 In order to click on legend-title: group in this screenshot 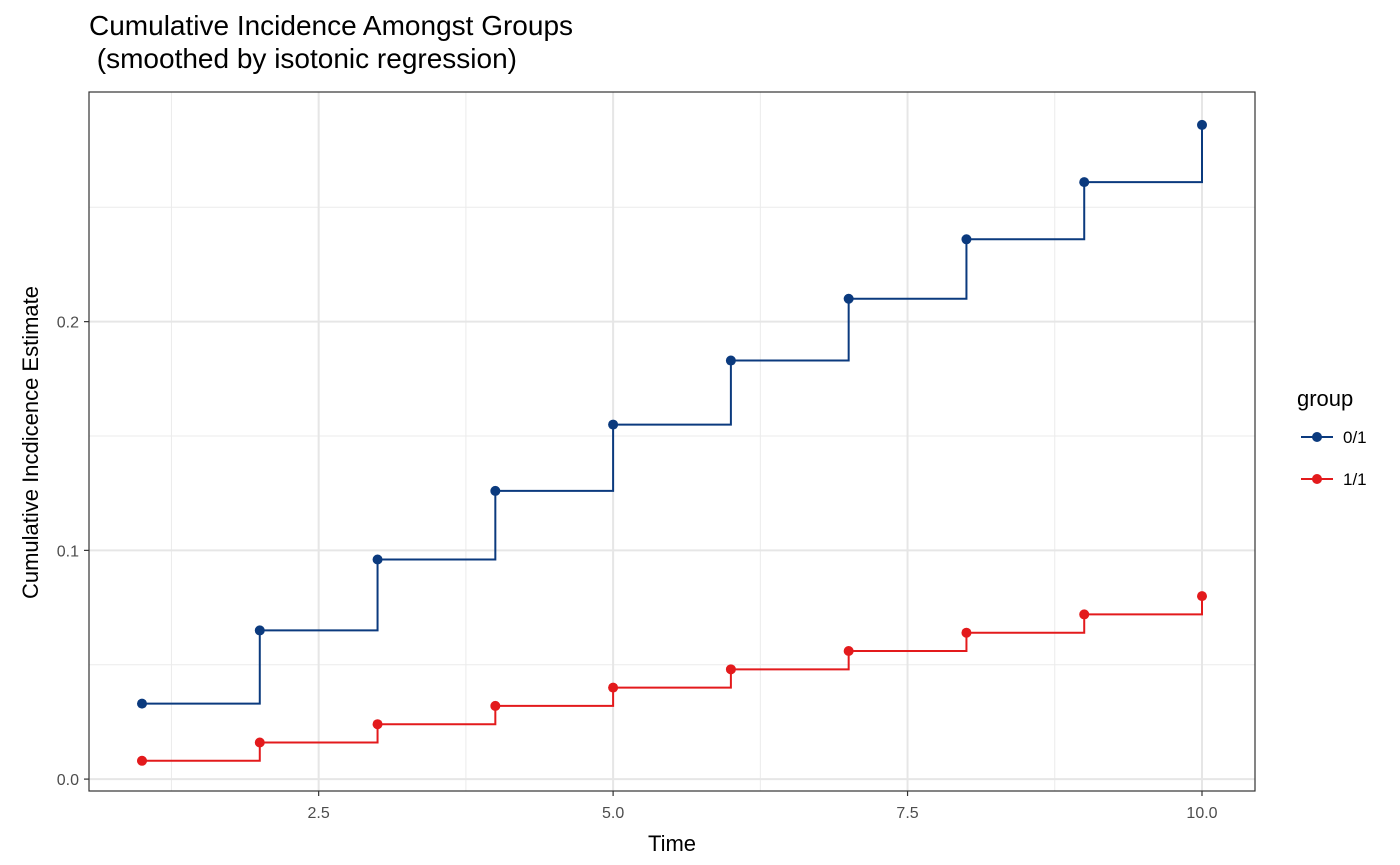, I will do `click(1325, 398)`.